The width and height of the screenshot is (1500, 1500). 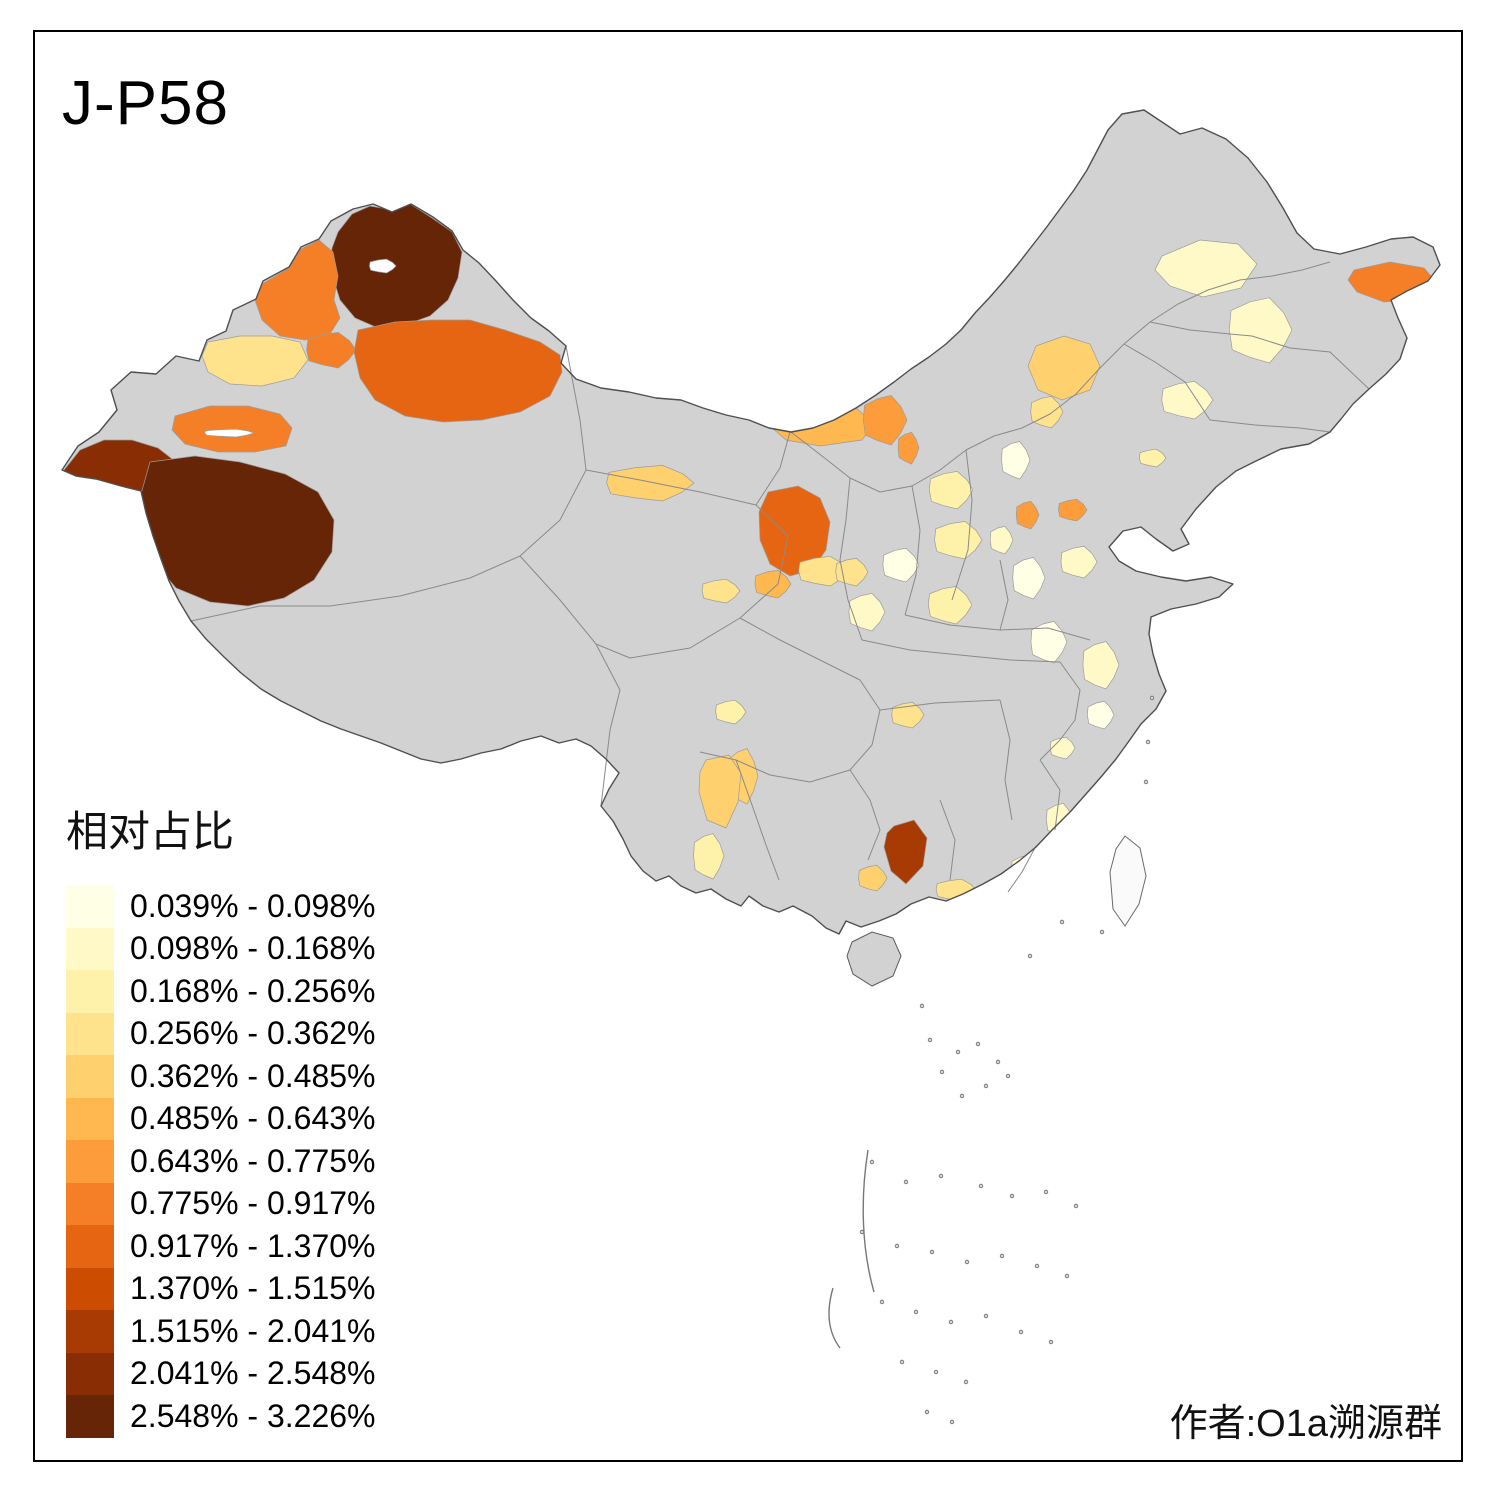 I want to click on legend-label: 0.485% - 0.643%, so click(x=253, y=1118).